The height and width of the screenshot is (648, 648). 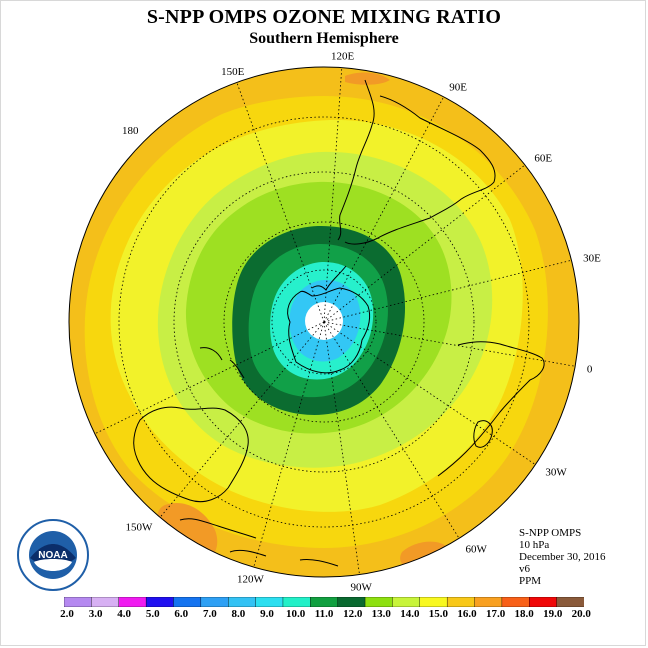 What do you see at coordinates (534, 545) in the screenshot?
I see `info-level: 10 hPa` at bounding box center [534, 545].